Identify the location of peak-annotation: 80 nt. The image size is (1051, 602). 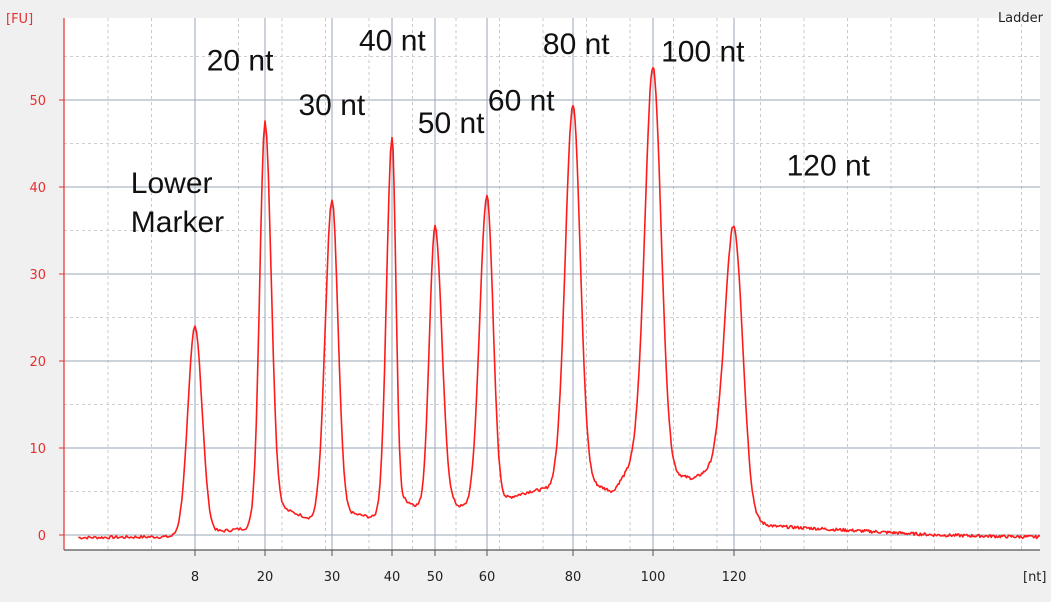
(576, 44).